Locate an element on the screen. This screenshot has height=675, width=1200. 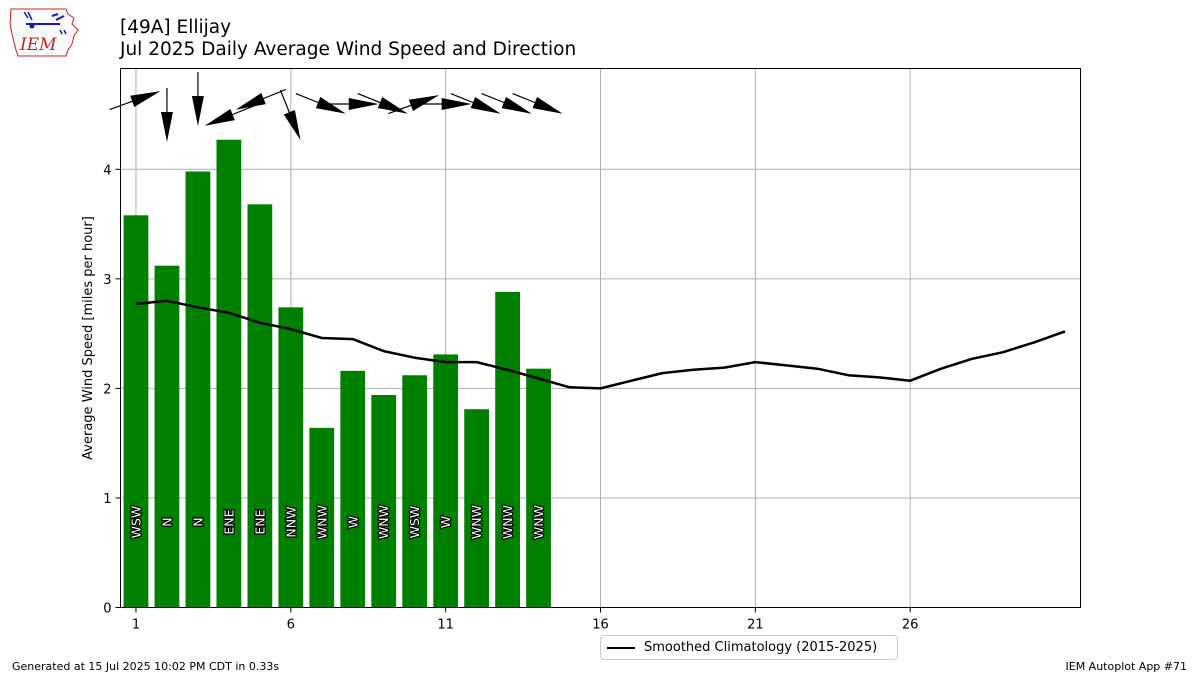
x-tick-label: 21 is located at coordinates (755, 625).